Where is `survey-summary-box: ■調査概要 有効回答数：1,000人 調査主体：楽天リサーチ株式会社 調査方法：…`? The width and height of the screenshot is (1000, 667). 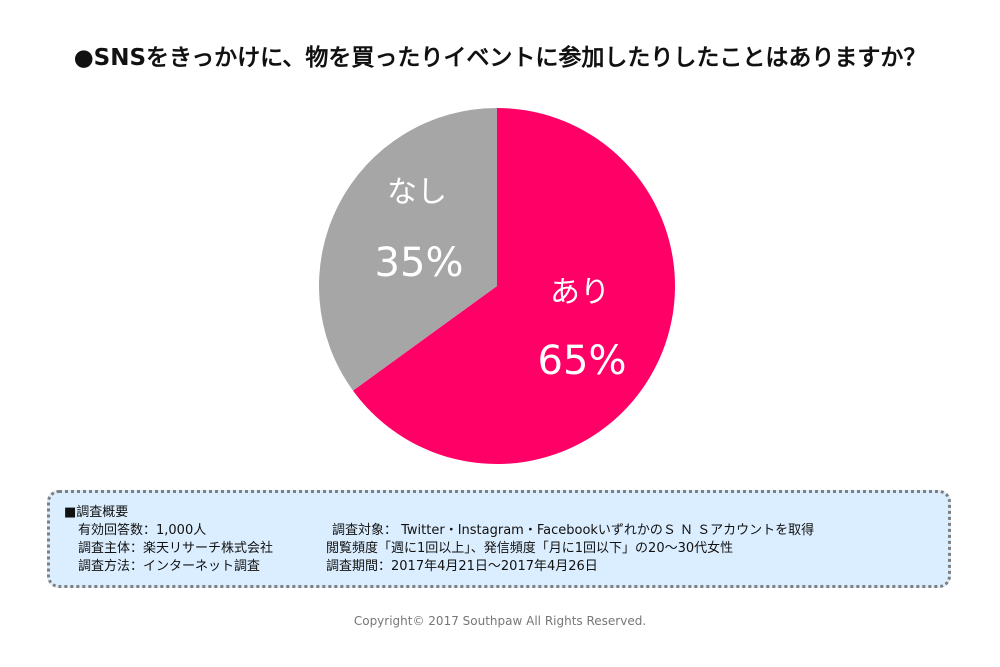 survey-summary-box: ■調査概要 有効回答数：1,000人 調査主体：楽天リサーチ株式会社 調査方法：… is located at coordinates (499, 539).